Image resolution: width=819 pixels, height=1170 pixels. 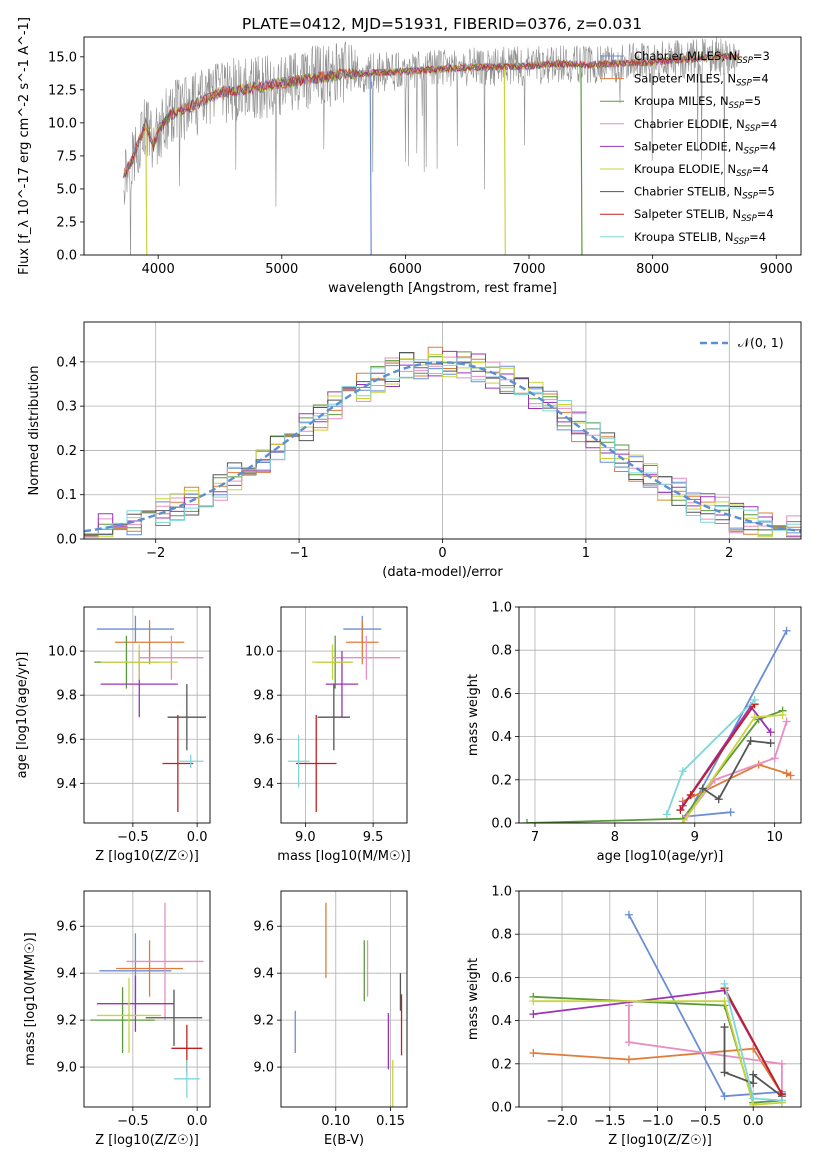 I want to click on x-axis-label: age [log10(age/yr)], so click(x=660, y=856).